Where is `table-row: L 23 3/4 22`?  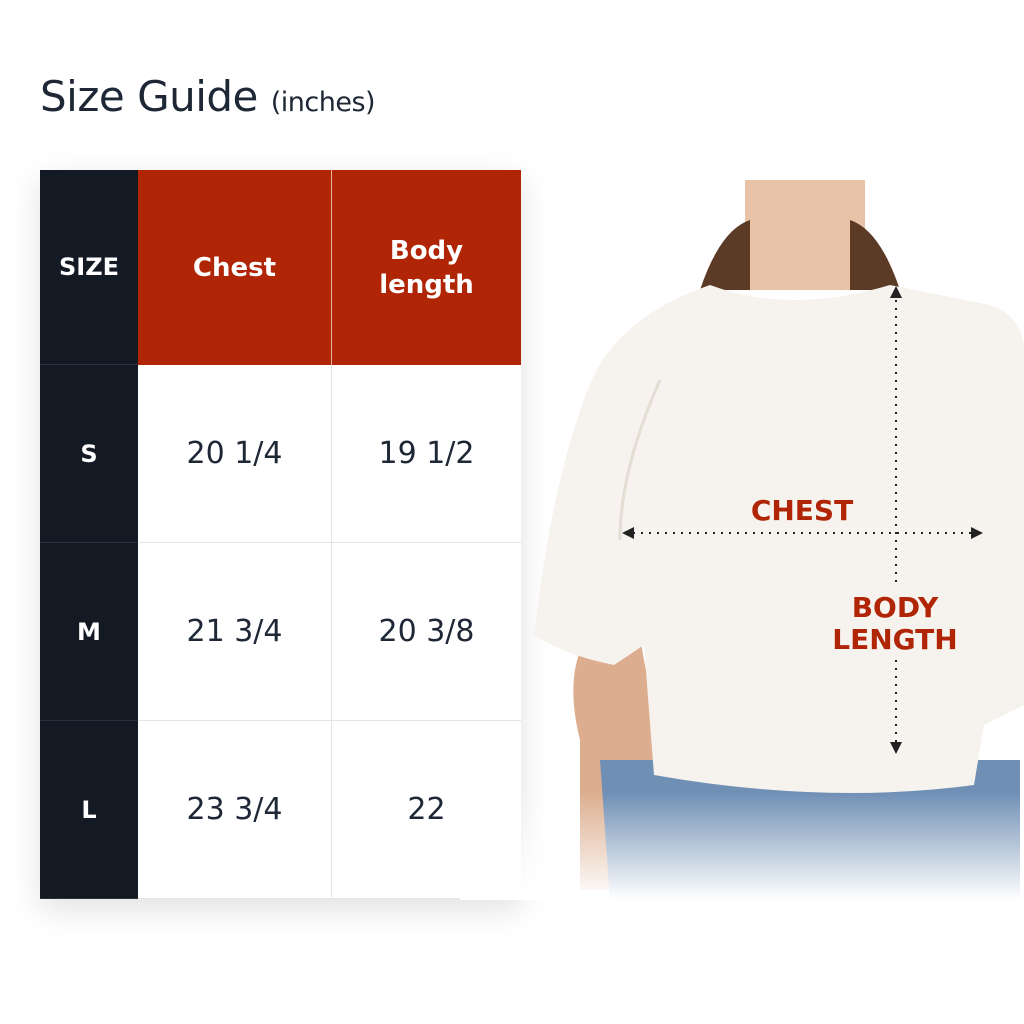 table-row: L 23 3/4 22 is located at coordinates (280, 810).